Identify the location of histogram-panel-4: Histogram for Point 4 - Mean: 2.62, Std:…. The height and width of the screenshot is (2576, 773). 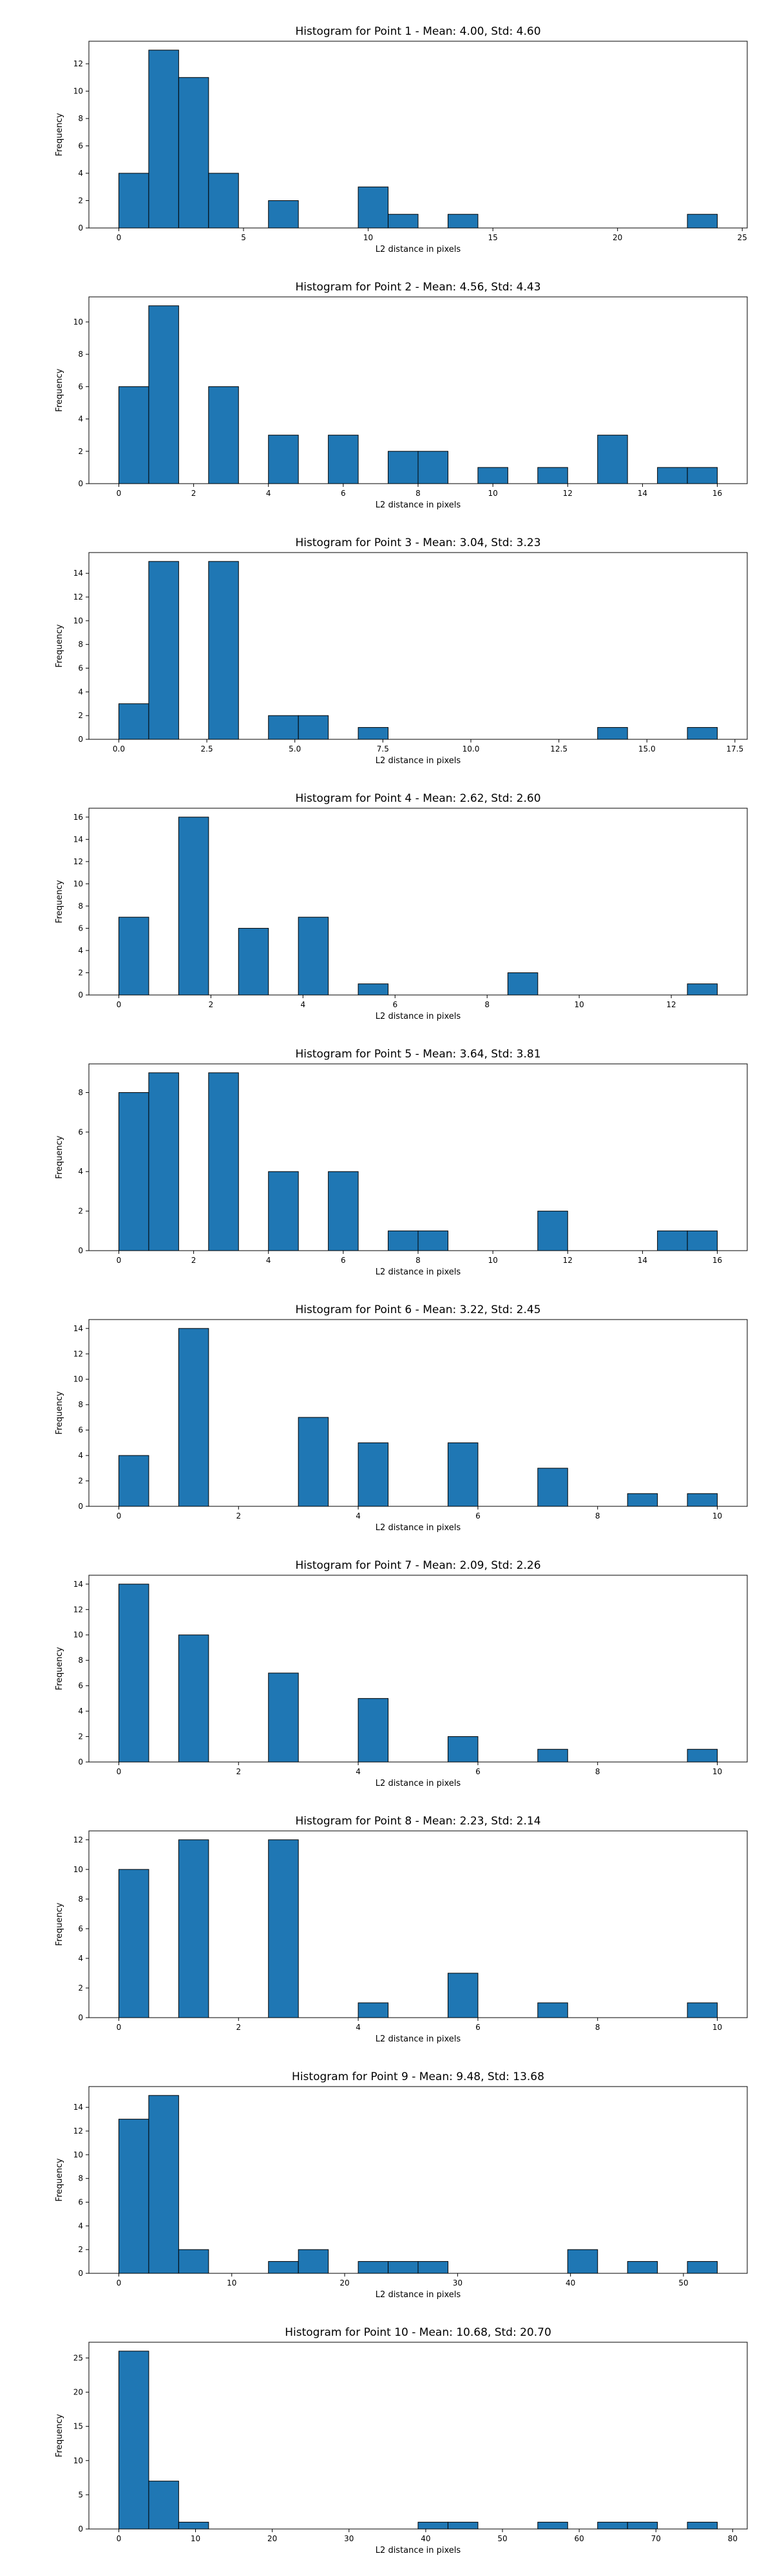
(401, 907).